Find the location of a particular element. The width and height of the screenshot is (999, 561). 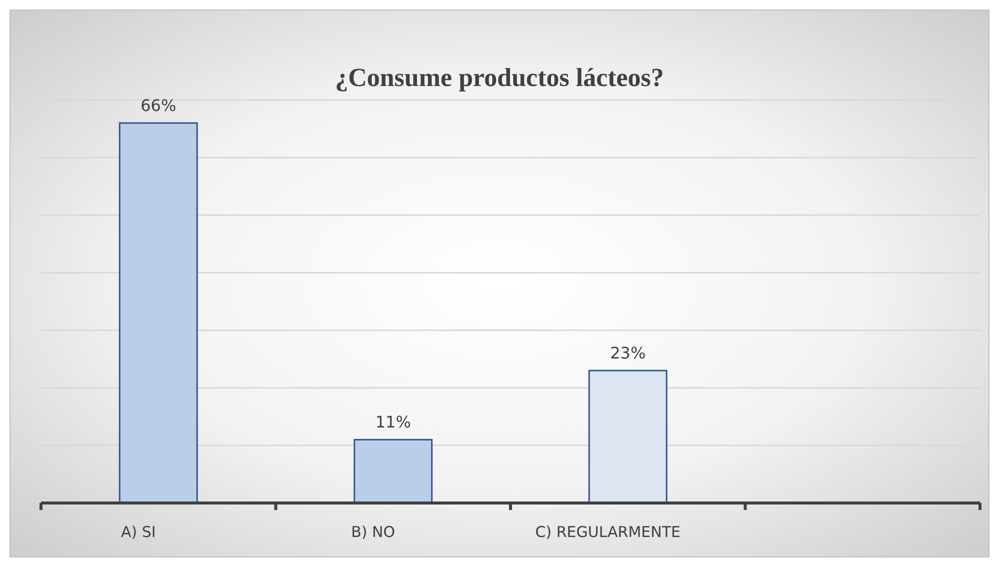

x-tick-label: A) SI is located at coordinates (138, 532).